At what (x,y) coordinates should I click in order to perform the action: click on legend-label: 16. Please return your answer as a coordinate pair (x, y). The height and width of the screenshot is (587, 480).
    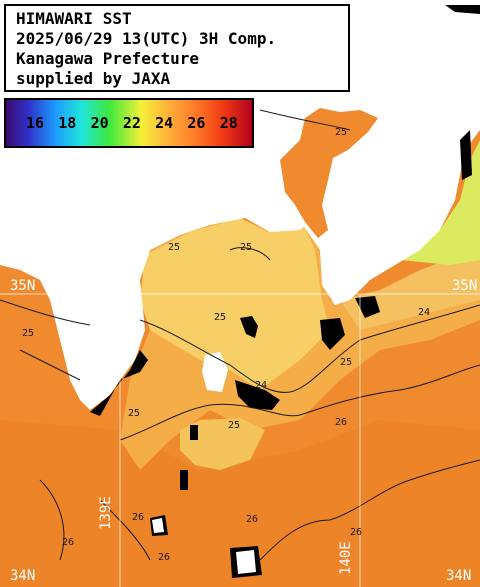
    Looking at the image, I should click on (35, 123).